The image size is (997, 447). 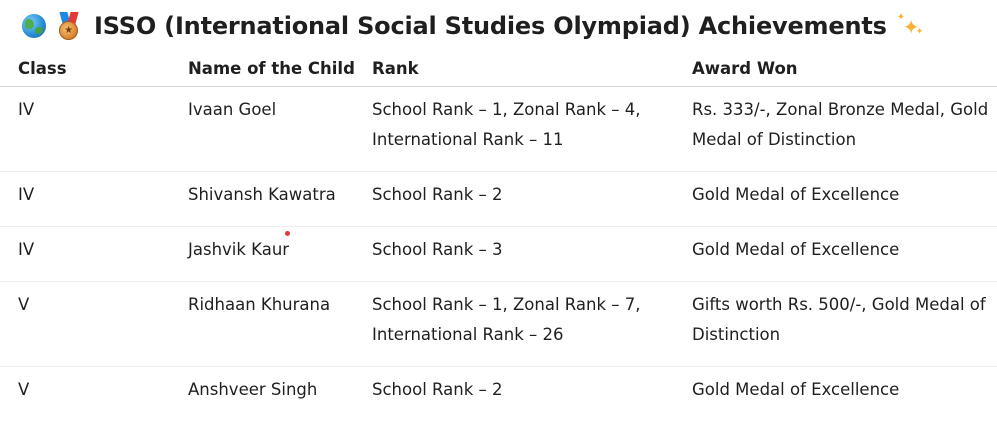 I want to click on cell-name: Shivansh Kawatra, so click(x=262, y=194).